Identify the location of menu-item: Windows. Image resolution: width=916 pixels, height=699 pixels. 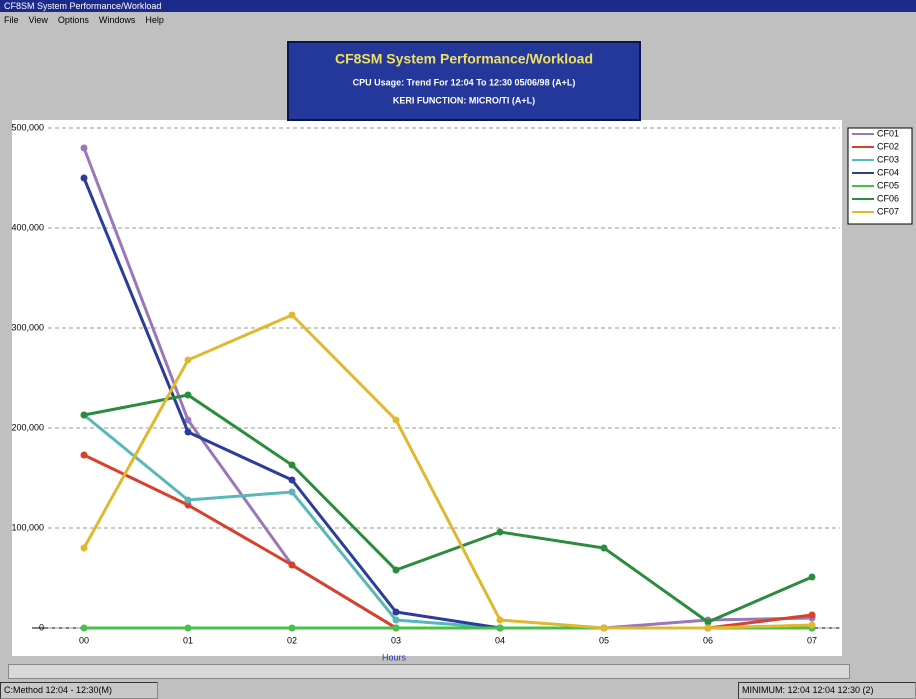
(117, 20).